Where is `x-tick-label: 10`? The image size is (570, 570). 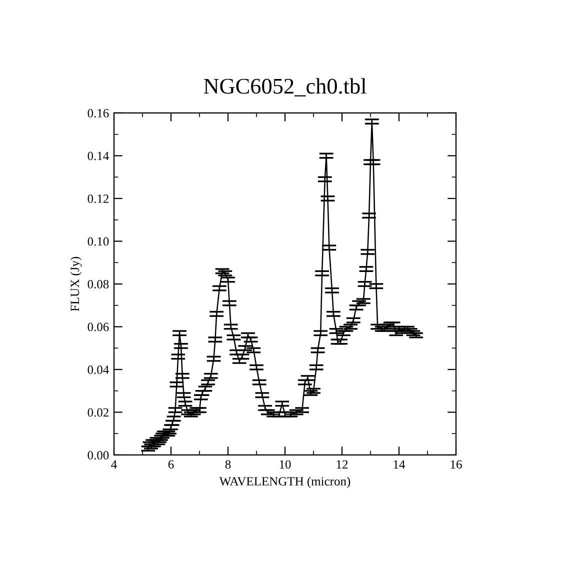 x-tick-label: 10 is located at coordinates (285, 464).